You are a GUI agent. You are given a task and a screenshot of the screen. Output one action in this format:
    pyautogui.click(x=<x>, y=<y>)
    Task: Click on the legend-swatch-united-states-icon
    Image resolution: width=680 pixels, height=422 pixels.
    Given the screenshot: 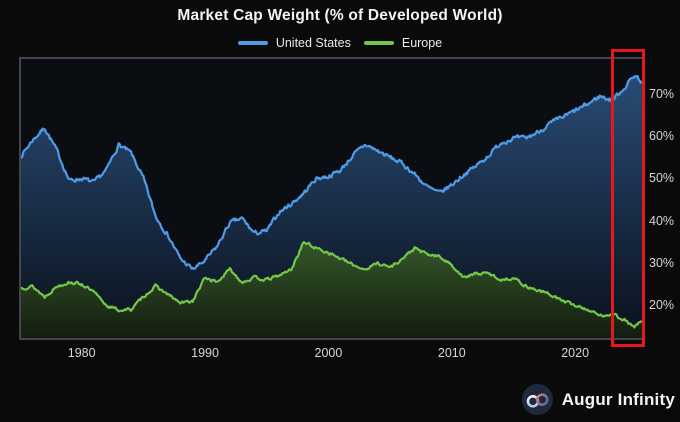 What is the action you would take?
    pyautogui.click(x=252, y=43)
    